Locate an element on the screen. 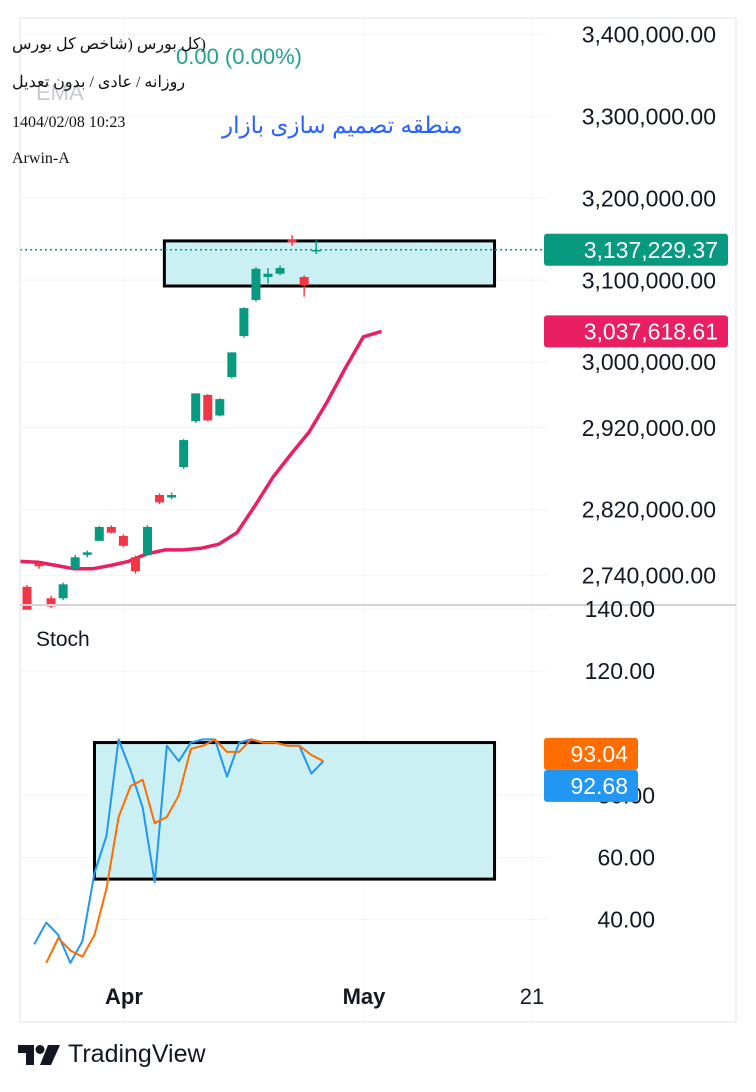  chart-author: Arwin-A is located at coordinates (41, 158).